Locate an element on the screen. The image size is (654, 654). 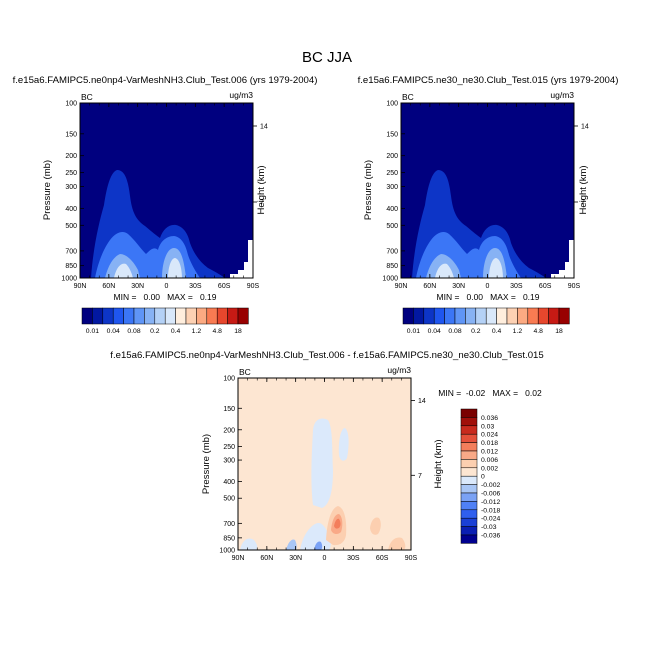
colorbar-label: 0.018 is located at coordinates (489, 443).